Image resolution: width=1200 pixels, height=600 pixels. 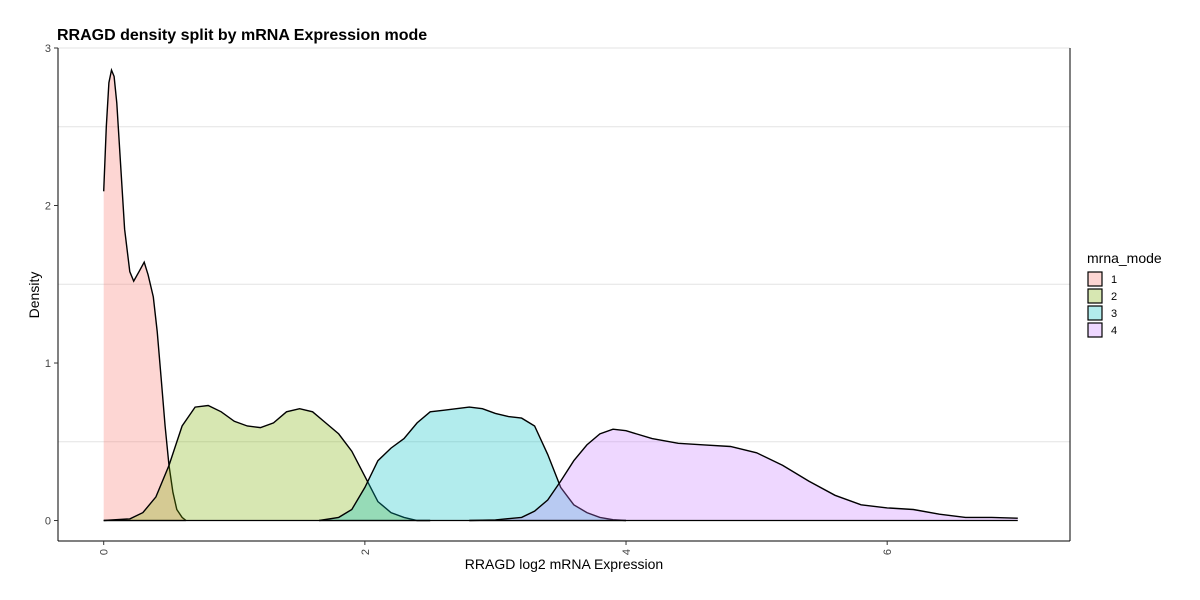 What do you see at coordinates (34, 295) in the screenshot?
I see `y-axis-title: Density` at bounding box center [34, 295].